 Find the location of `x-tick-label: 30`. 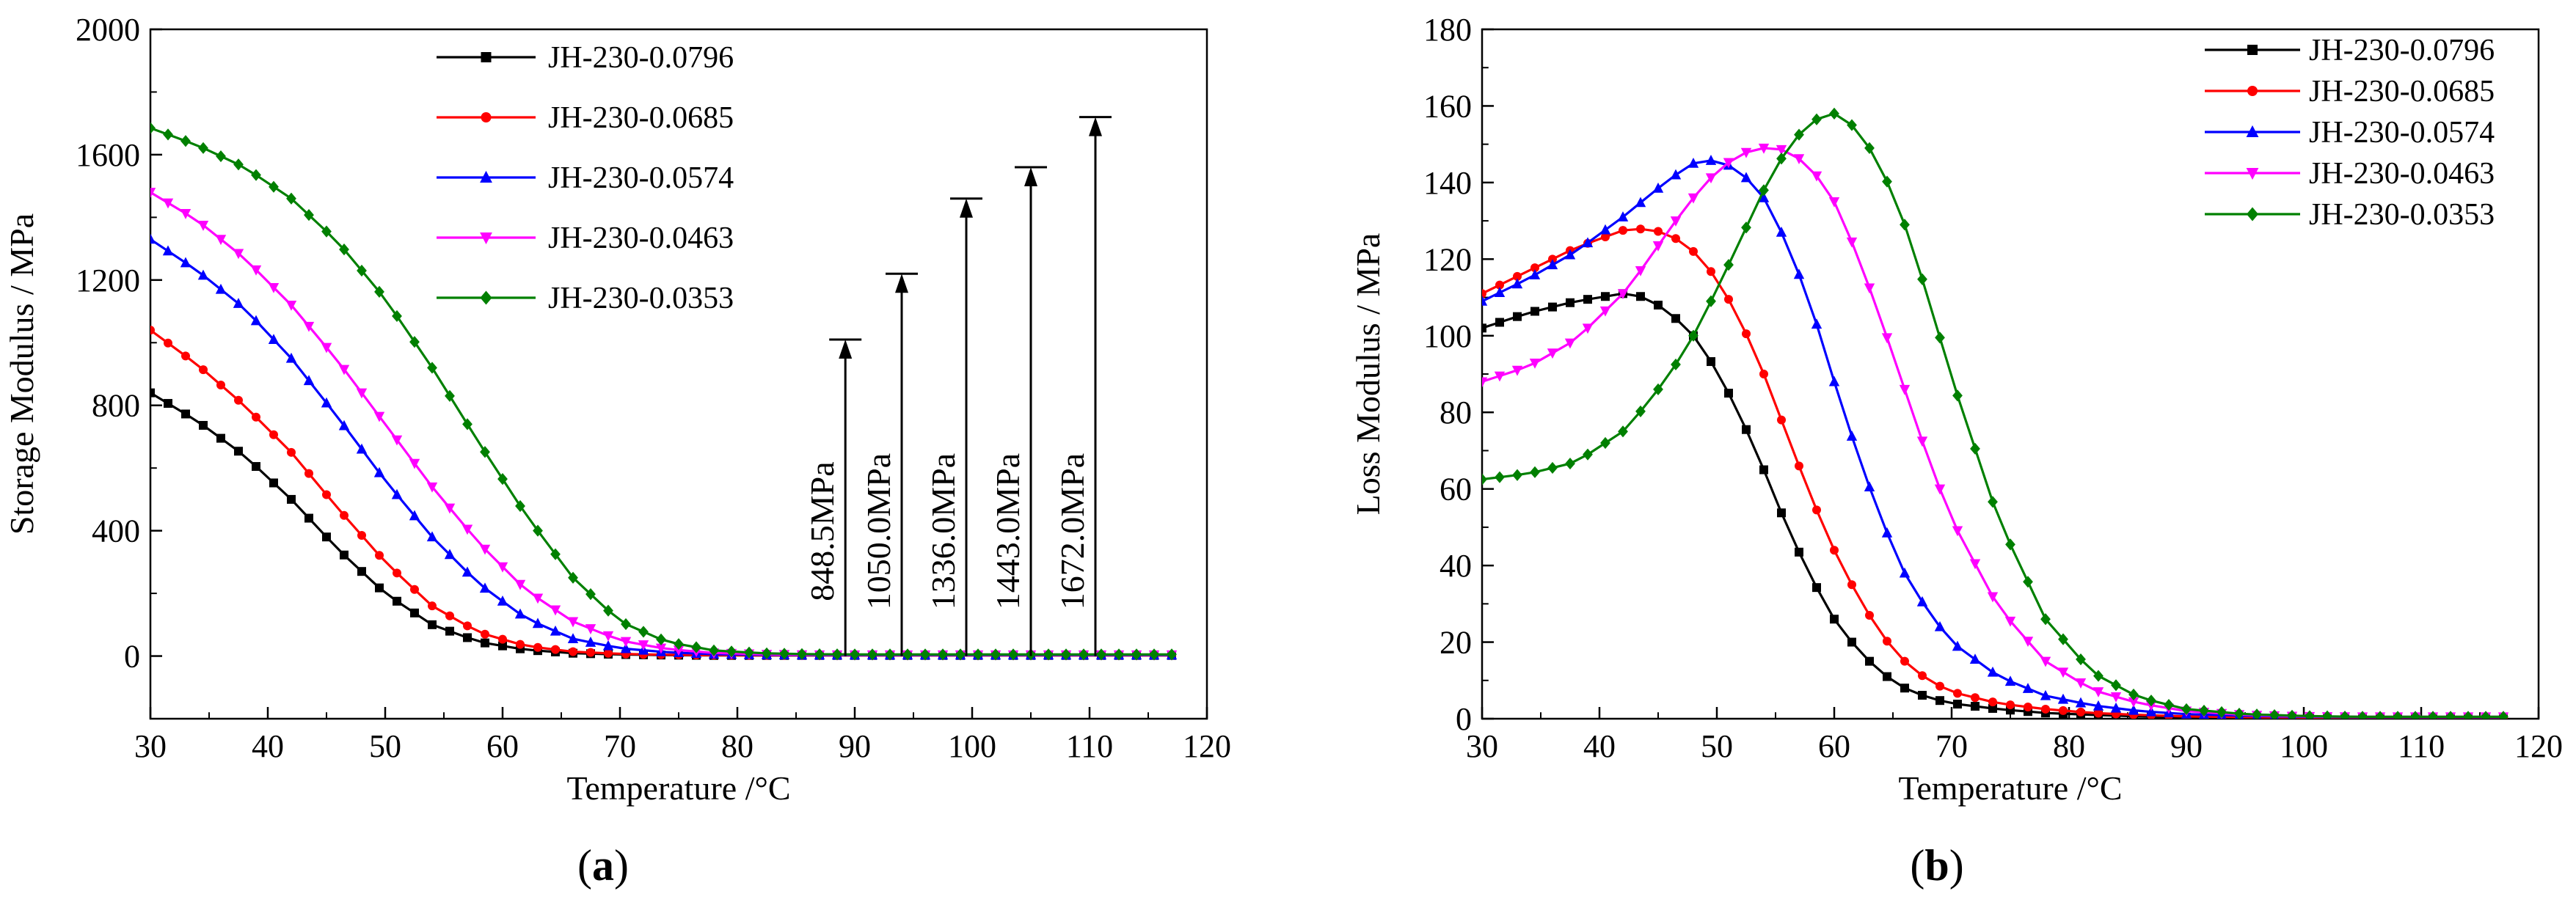

x-tick-label: 30 is located at coordinates (151, 746).